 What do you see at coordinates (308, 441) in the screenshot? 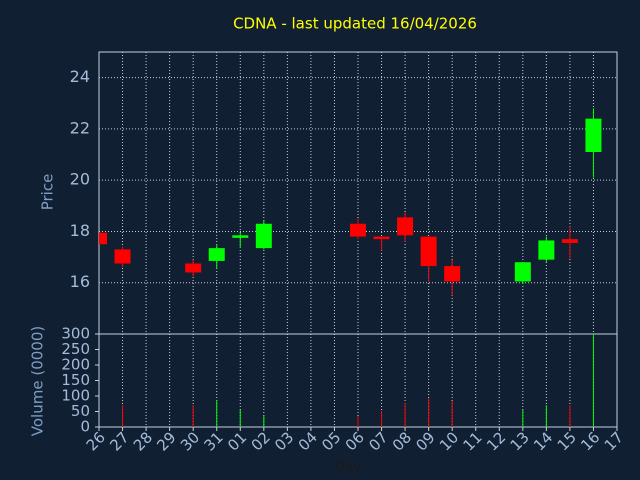
I see `x-tick-label: 04` at bounding box center [308, 441].